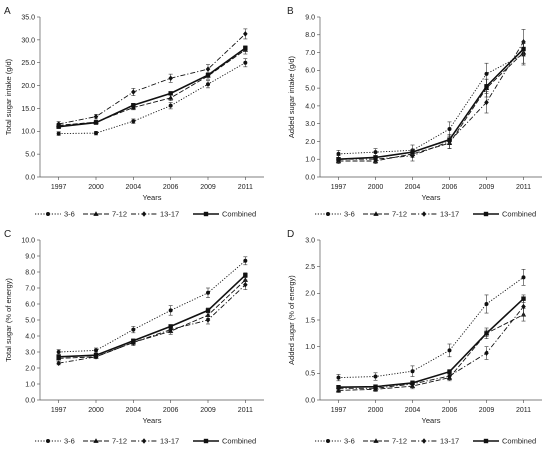  I want to click on x-tick-label: 1997, so click(59, 410).